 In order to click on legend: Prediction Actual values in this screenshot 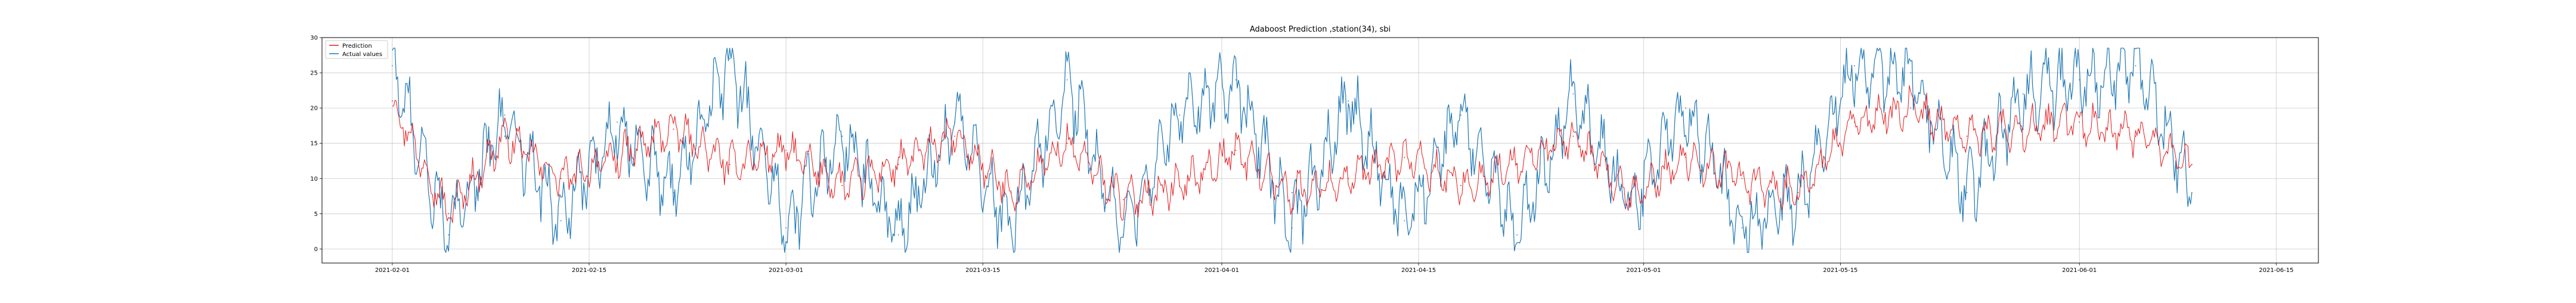, I will do `click(357, 49)`.